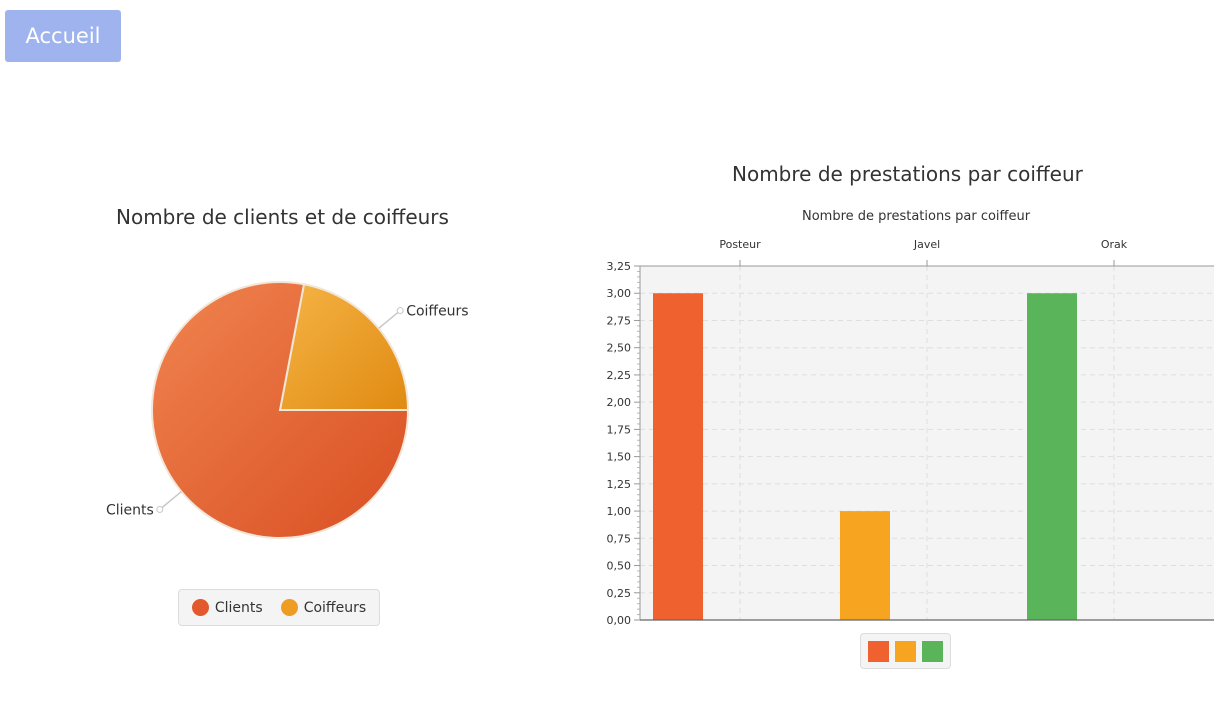  What do you see at coordinates (619, 348) in the screenshot?
I see `y-tick-label: 2,50` at bounding box center [619, 348].